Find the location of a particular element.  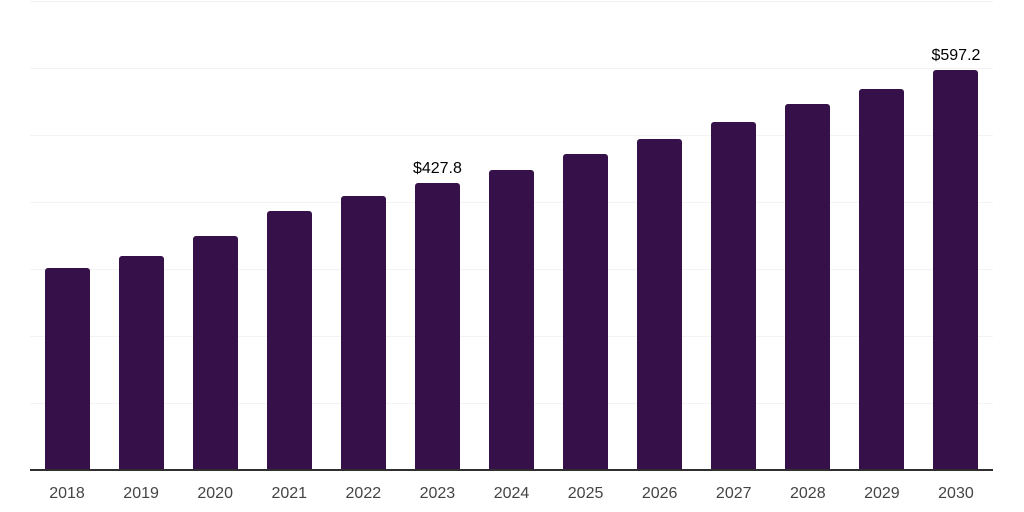

x-label-2025: 2025 is located at coordinates (585, 493).